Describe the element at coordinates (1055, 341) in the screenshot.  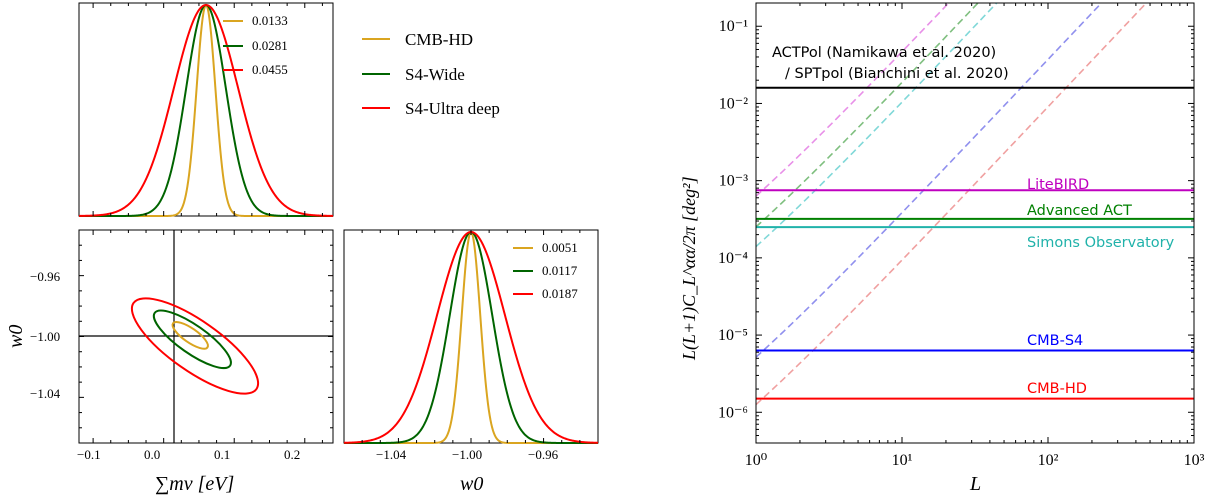
I see `line-label-cmb-s4: CMB-S4` at that location.